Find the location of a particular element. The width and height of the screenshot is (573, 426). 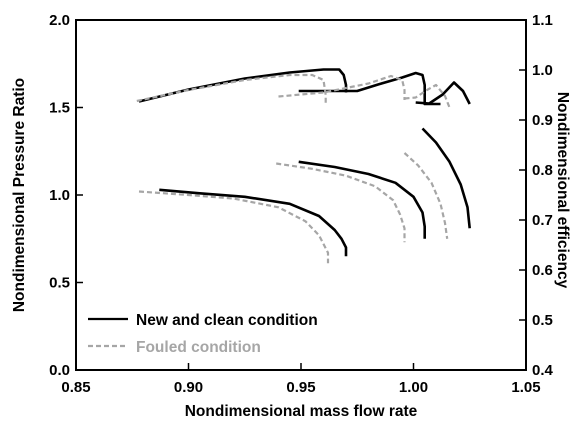

x-tick-label: 0.90 is located at coordinates (188, 387).